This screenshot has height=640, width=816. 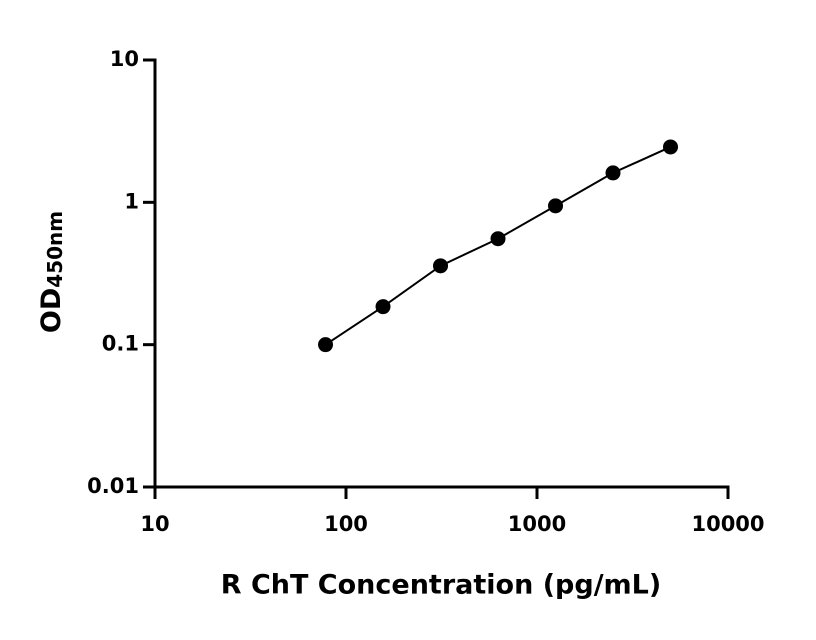 What do you see at coordinates (113, 486) in the screenshot?
I see `y-tick-label: 0.01` at bounding box center [113, 486].